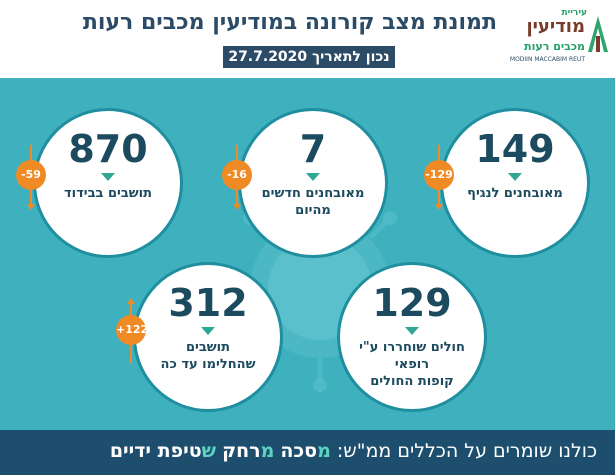 The width and height of the screenshot is (615, 475). Describe the element at coordinates (555, 26) in the screenshot. I see `logo-name: מודיעין` at that location.